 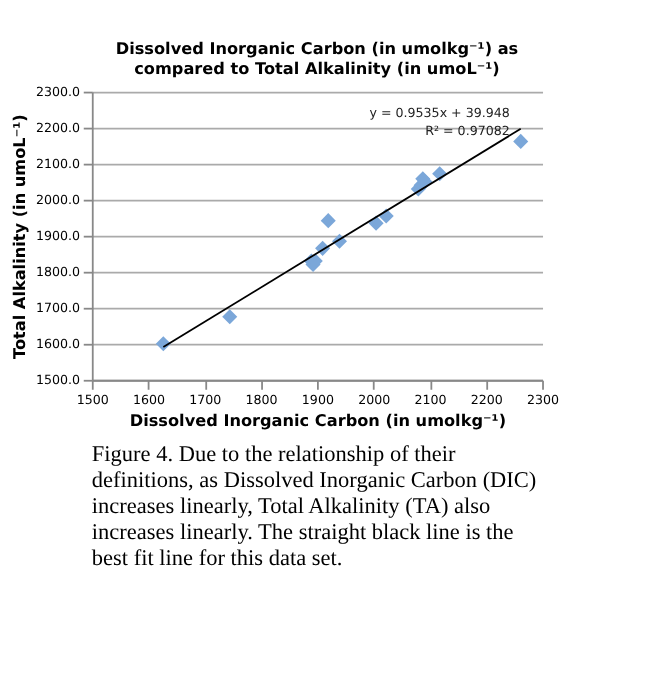 I want to click on y-axis-title: Total Alkalinity (in umoL⁻¹), so click(x=19, y=236).